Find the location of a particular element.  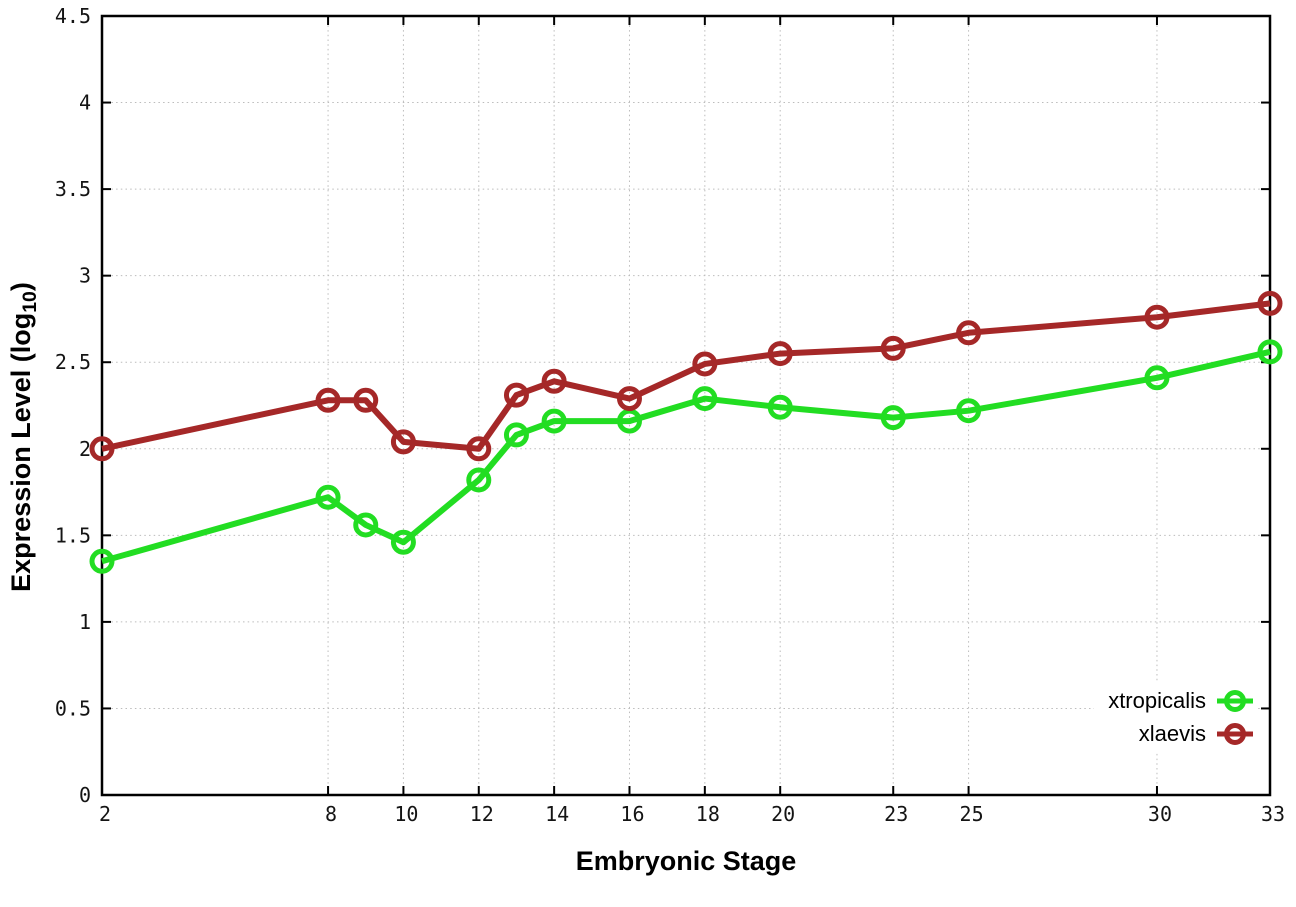

y-tick-label: 3.5 is located at coordinates (73, 189).